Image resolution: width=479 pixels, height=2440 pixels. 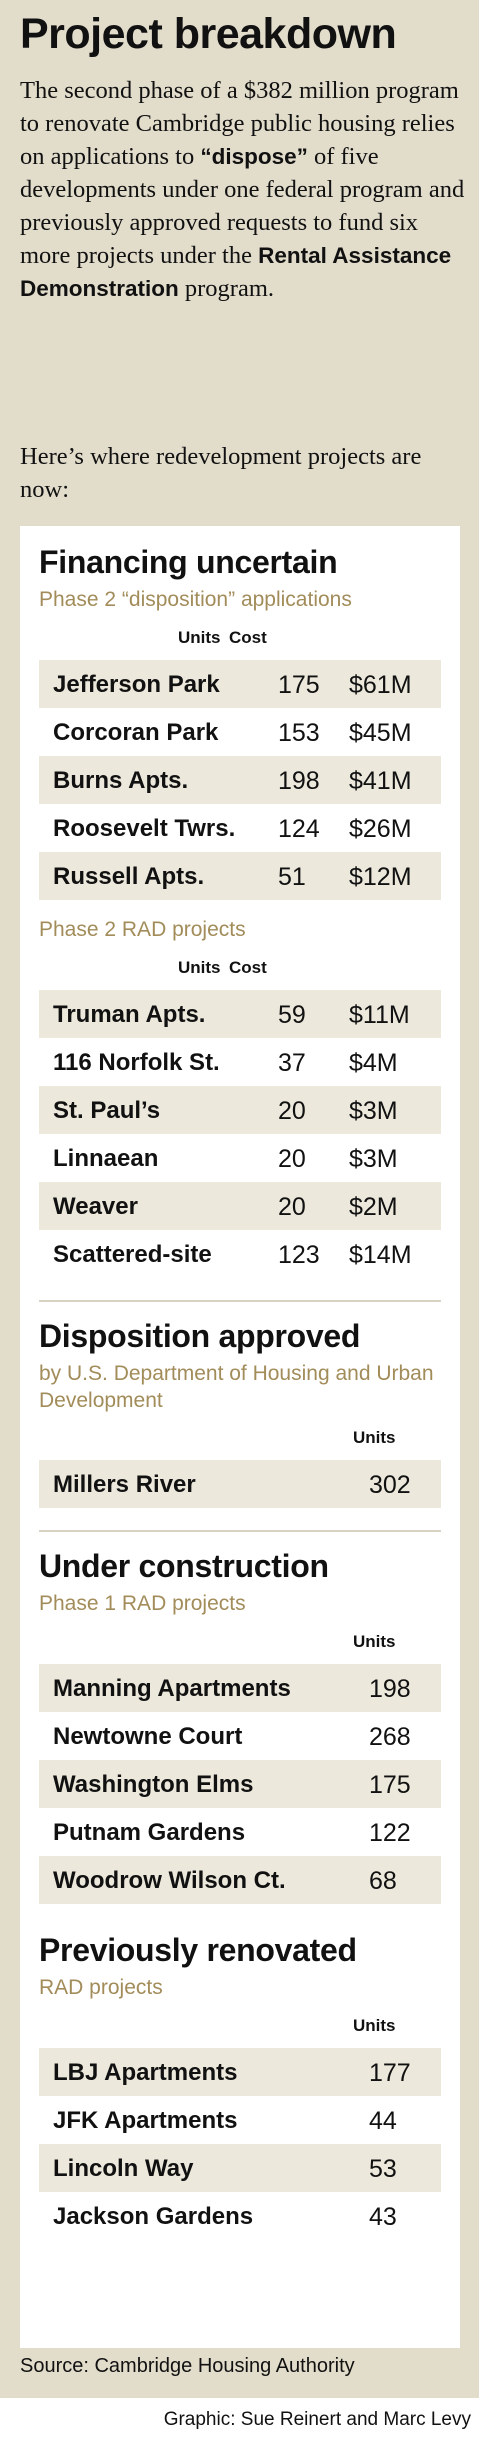 What do you see at coordinates (107, 1110) in the screenshot?
I see `project-name: St. Paul’s` at bounding box center [107, 1110].